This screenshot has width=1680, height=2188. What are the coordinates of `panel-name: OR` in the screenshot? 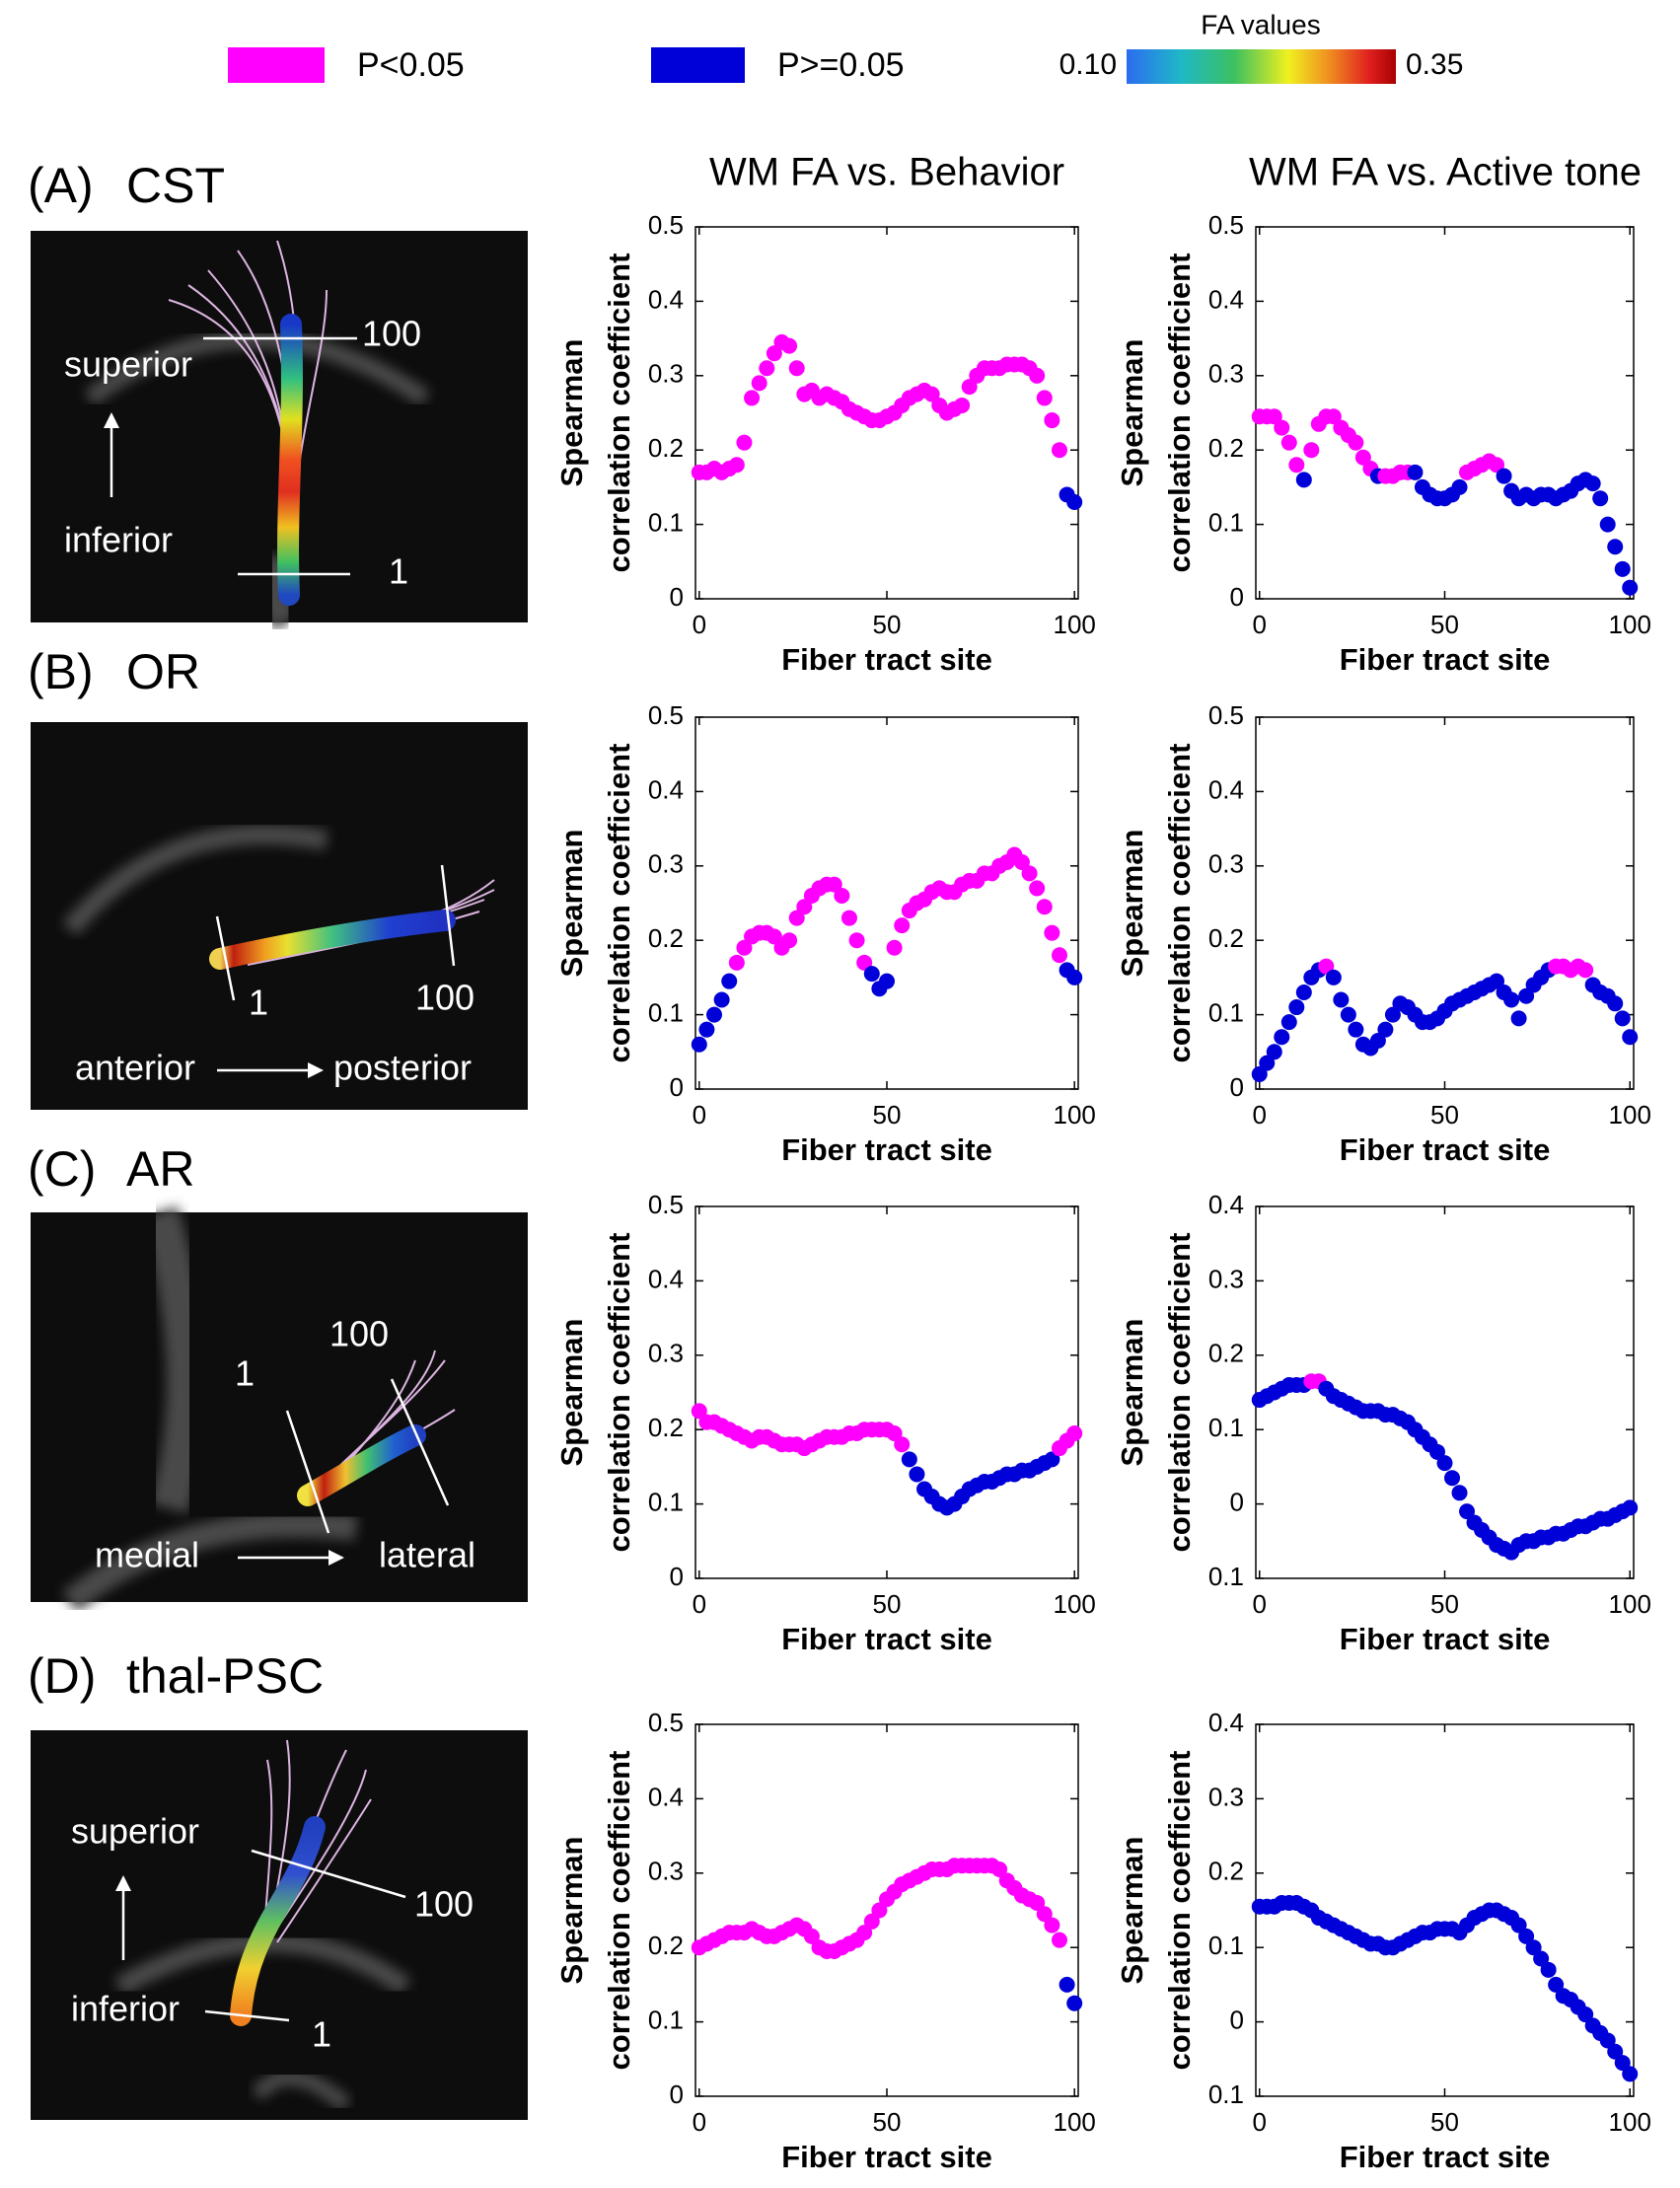 It's located at (163, 671).